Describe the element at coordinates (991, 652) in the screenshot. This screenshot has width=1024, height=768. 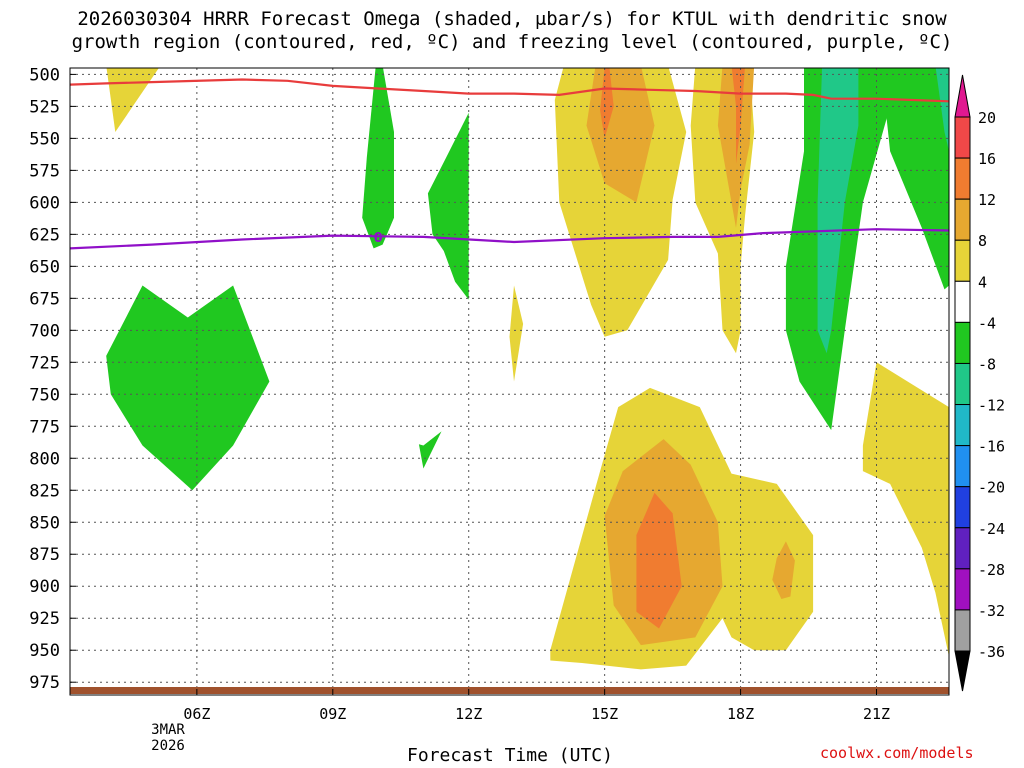
I see `colorbar-label-13: -36` at that location.